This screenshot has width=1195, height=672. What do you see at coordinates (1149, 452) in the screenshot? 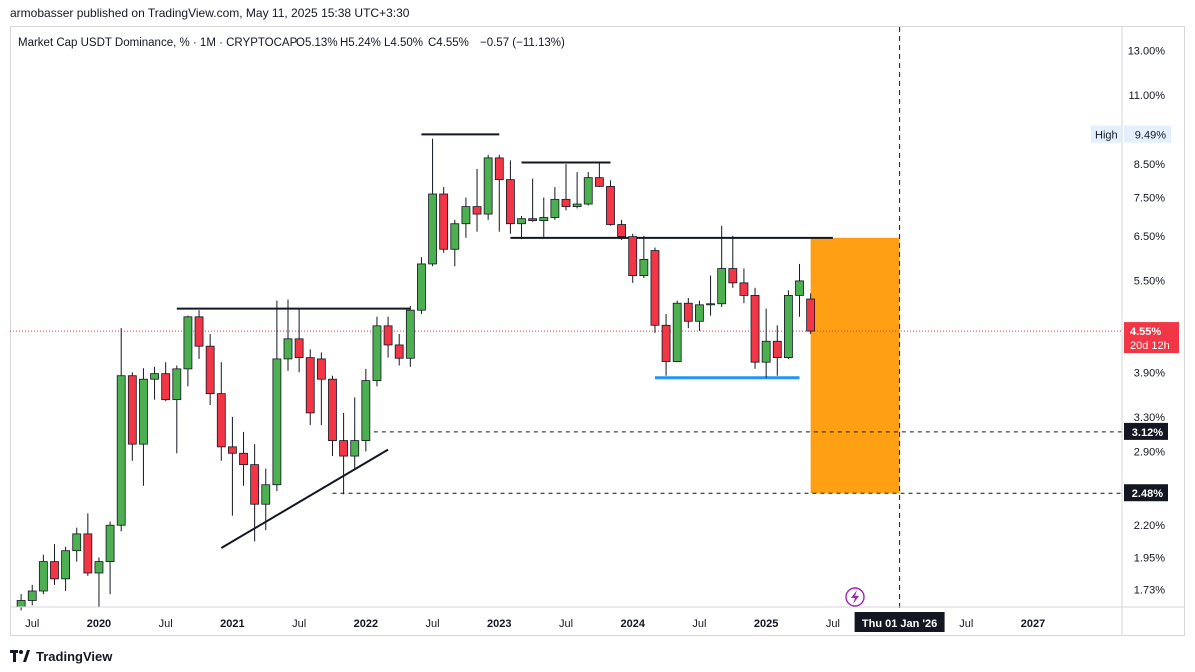
I see `y-tick-label-8: 2.90%` at bounding box center [1149, 452].